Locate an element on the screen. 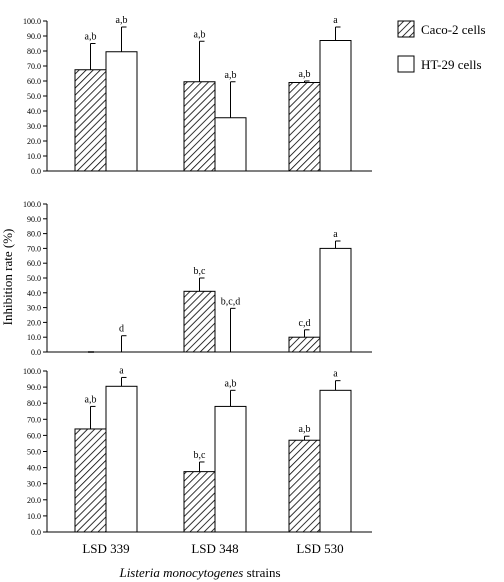 The height and width of the screenshot is (582, 504). panel-3-y-tick-label: 20.0 is located at coordinates (34, 500).